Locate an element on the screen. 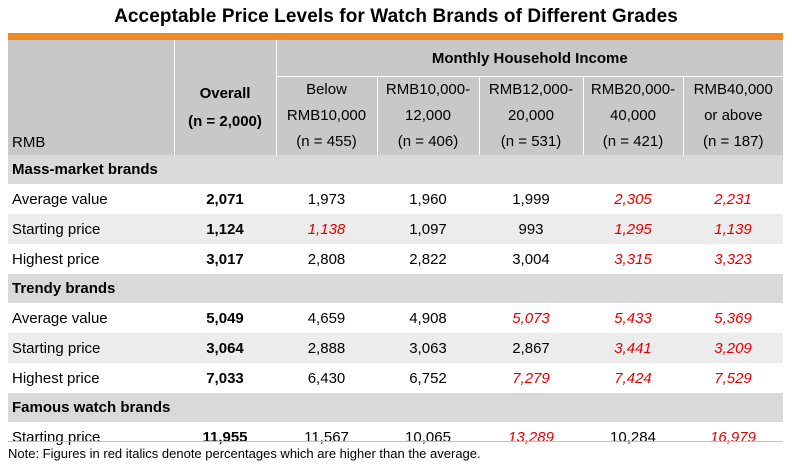 The height and width of the screenshot is (472, 792). cell-value: 6,430 is located at coordinates (326, 378).